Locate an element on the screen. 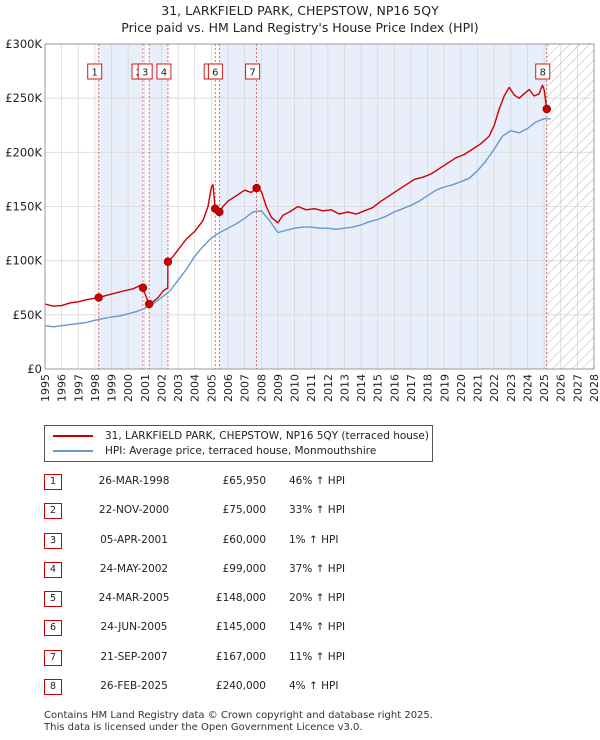  transaction-labels: 12345678 is located at coordinates (319, 71).